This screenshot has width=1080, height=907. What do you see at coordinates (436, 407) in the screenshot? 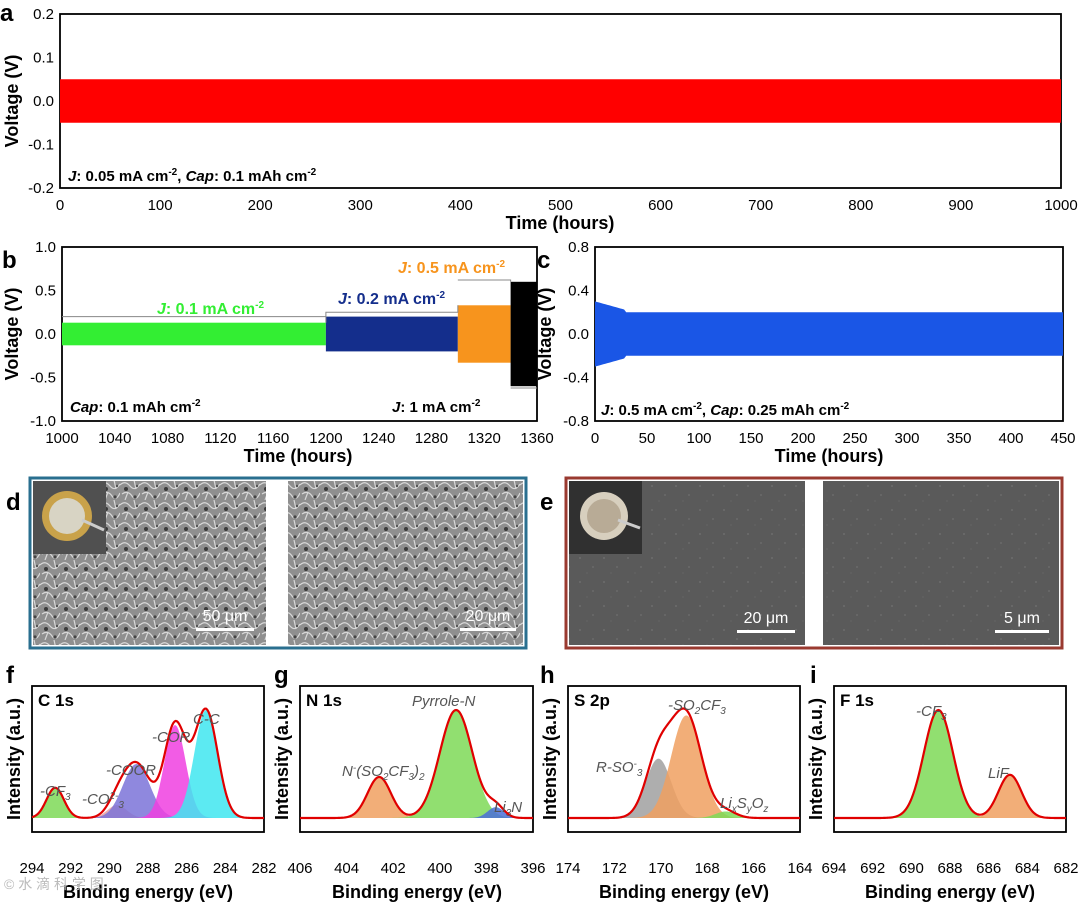
I see `panel-b-label-1: J: 1 mA cm-2` at bounding box center [436, 407].